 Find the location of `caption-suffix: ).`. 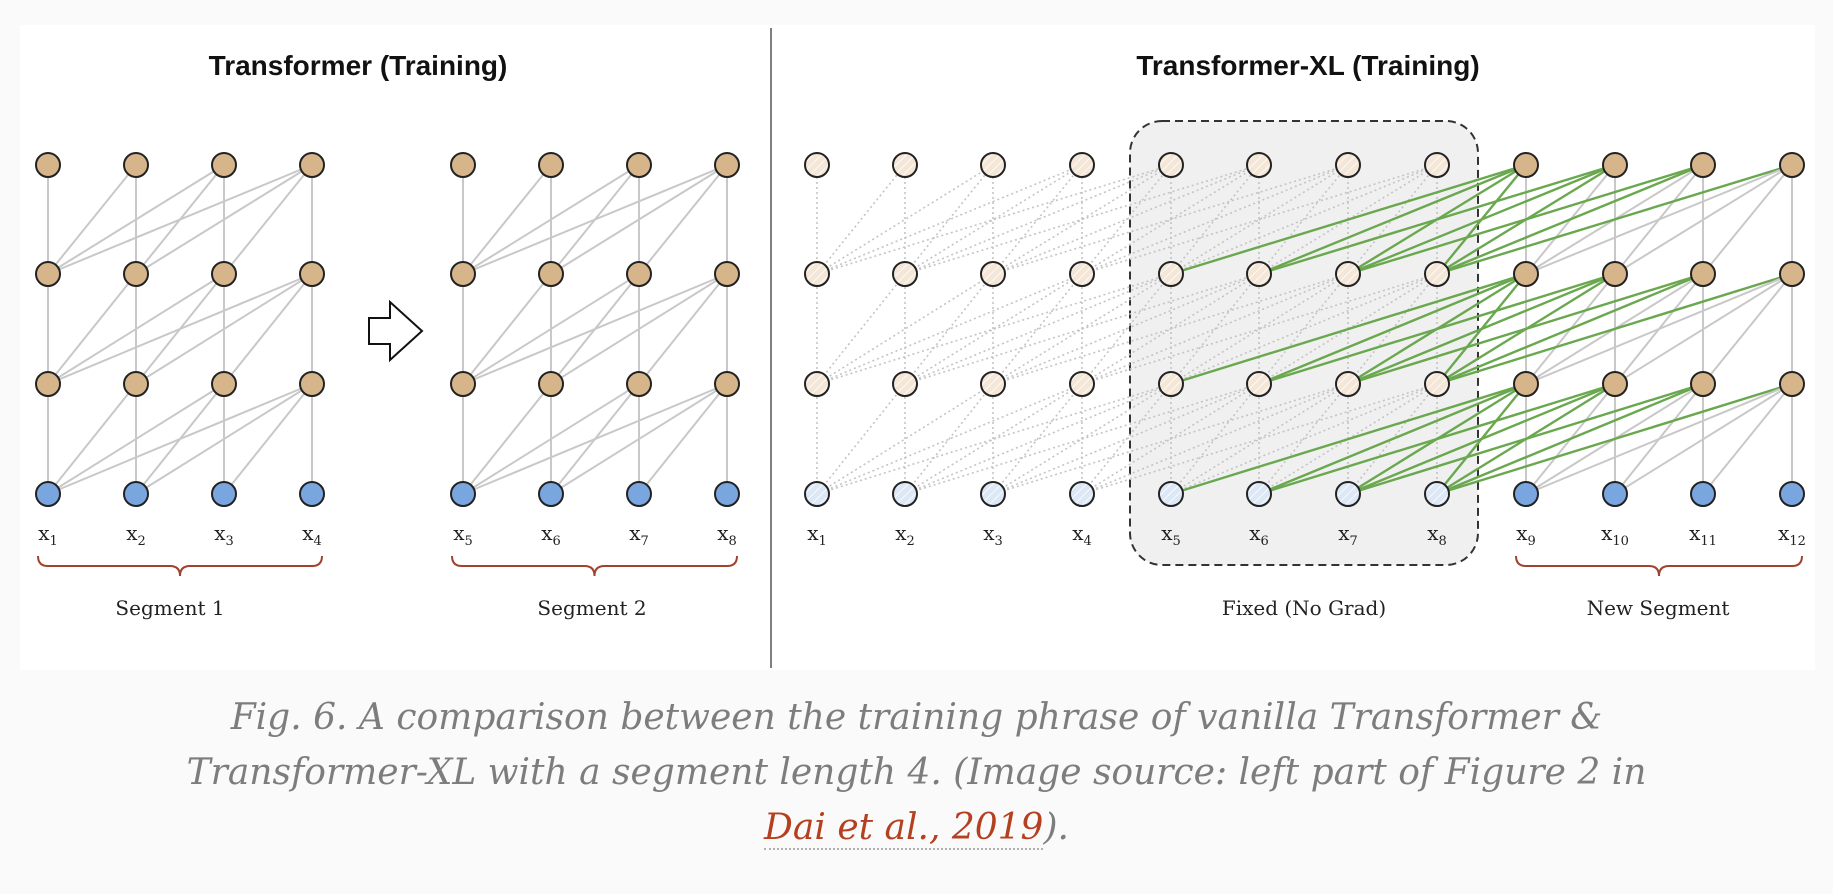

caption-suffix: ). is located at coordinates (1056, 827).